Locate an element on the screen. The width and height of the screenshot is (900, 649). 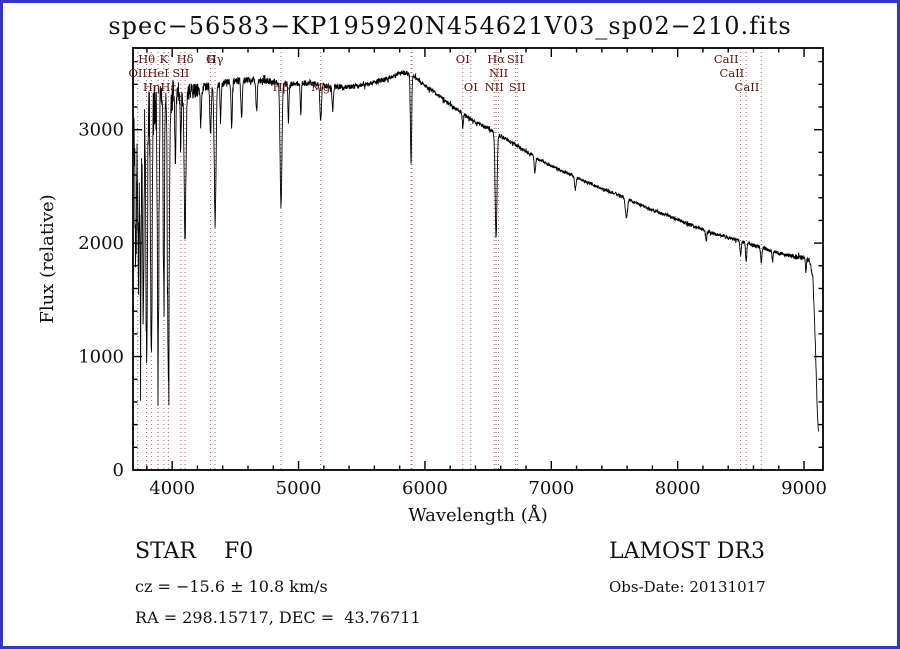
spectral-line-label: Hθ is located at coordinates (146, 59).